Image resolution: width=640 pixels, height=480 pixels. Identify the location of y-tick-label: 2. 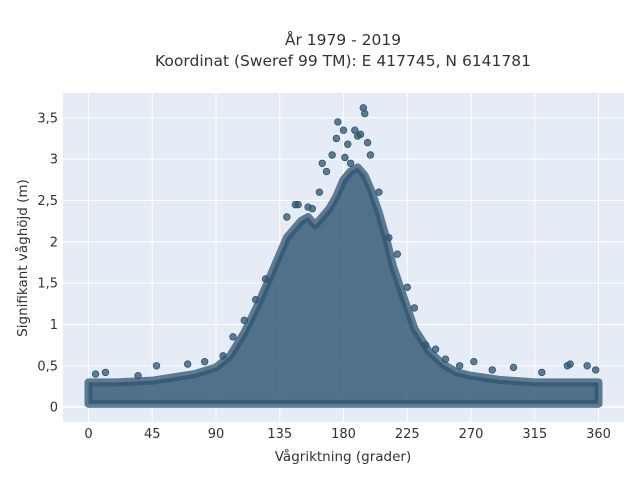
(54, 242).